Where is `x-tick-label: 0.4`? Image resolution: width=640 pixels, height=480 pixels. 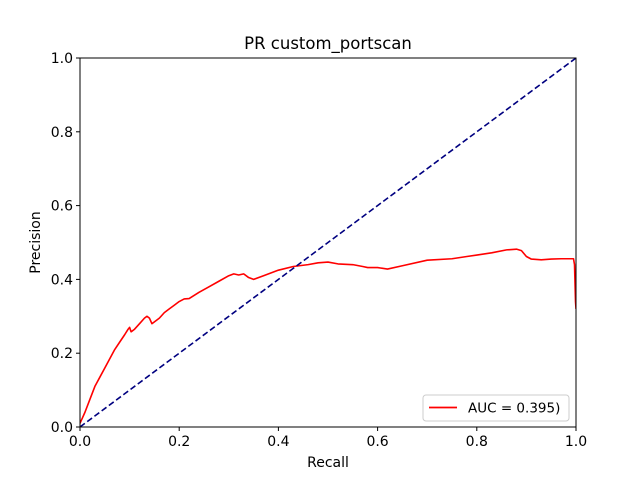 x-tick-label: 0.4 is located at coordinates (278, 442).